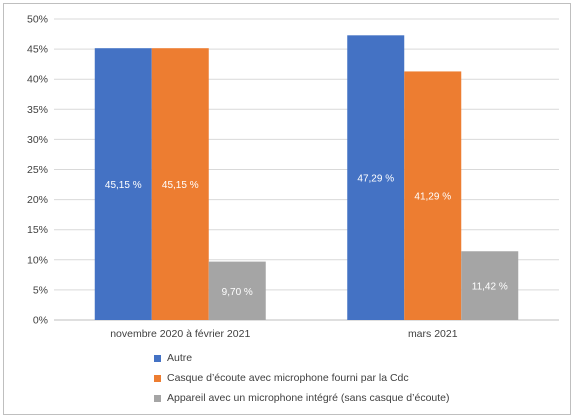  What do you see at coordinates (37, 20) in the screenshot?
I see `y-tick-label: 50%` at bounding box center [37, 20].